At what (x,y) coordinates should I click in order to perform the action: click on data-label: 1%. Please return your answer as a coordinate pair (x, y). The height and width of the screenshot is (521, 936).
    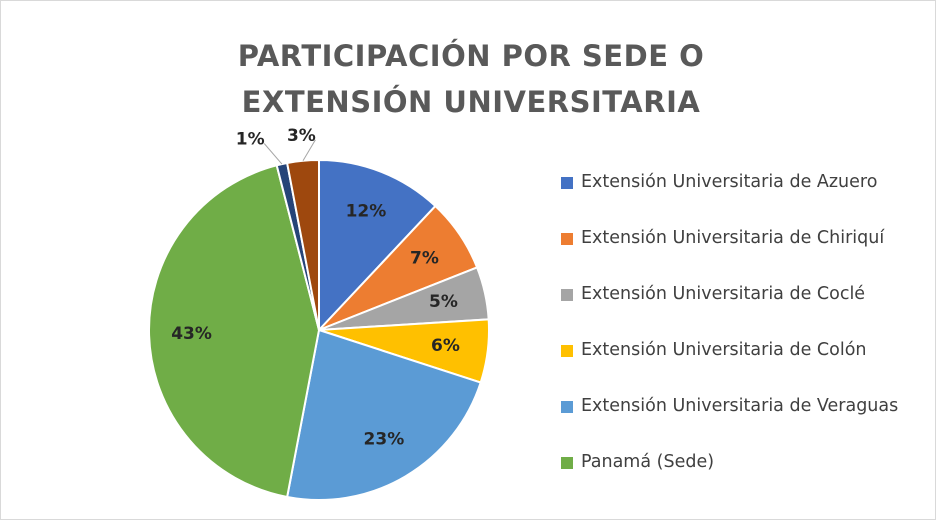
    Looking at the image, I should click on (250, 140).